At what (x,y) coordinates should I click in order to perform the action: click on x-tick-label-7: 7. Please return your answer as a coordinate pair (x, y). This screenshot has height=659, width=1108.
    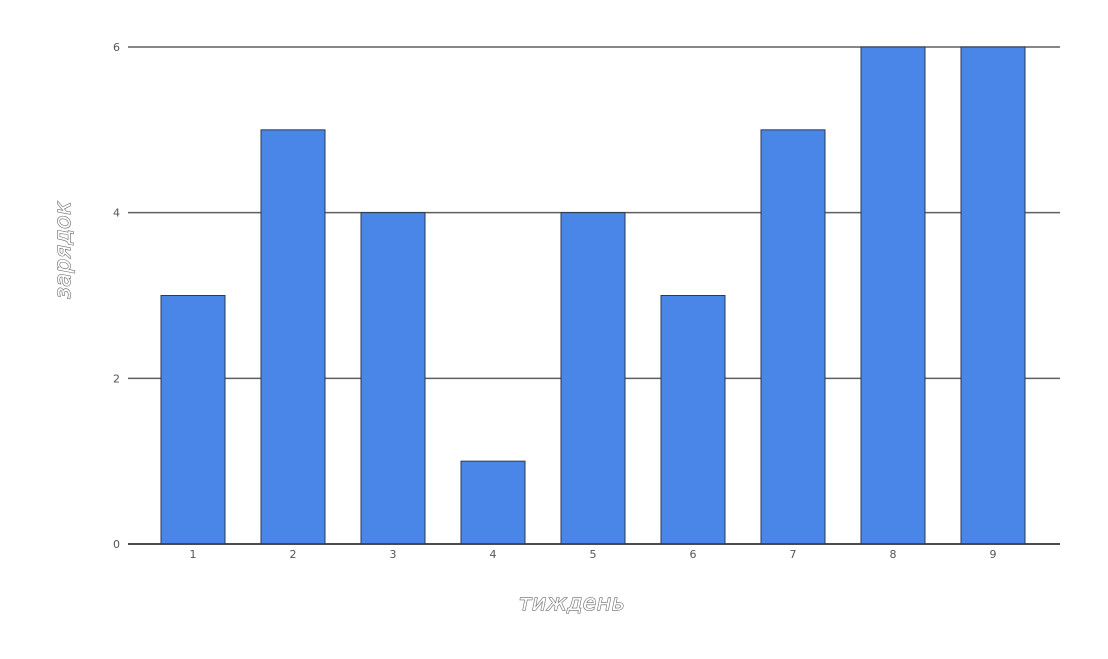
    Looking at the image, I should click on (793, 554).